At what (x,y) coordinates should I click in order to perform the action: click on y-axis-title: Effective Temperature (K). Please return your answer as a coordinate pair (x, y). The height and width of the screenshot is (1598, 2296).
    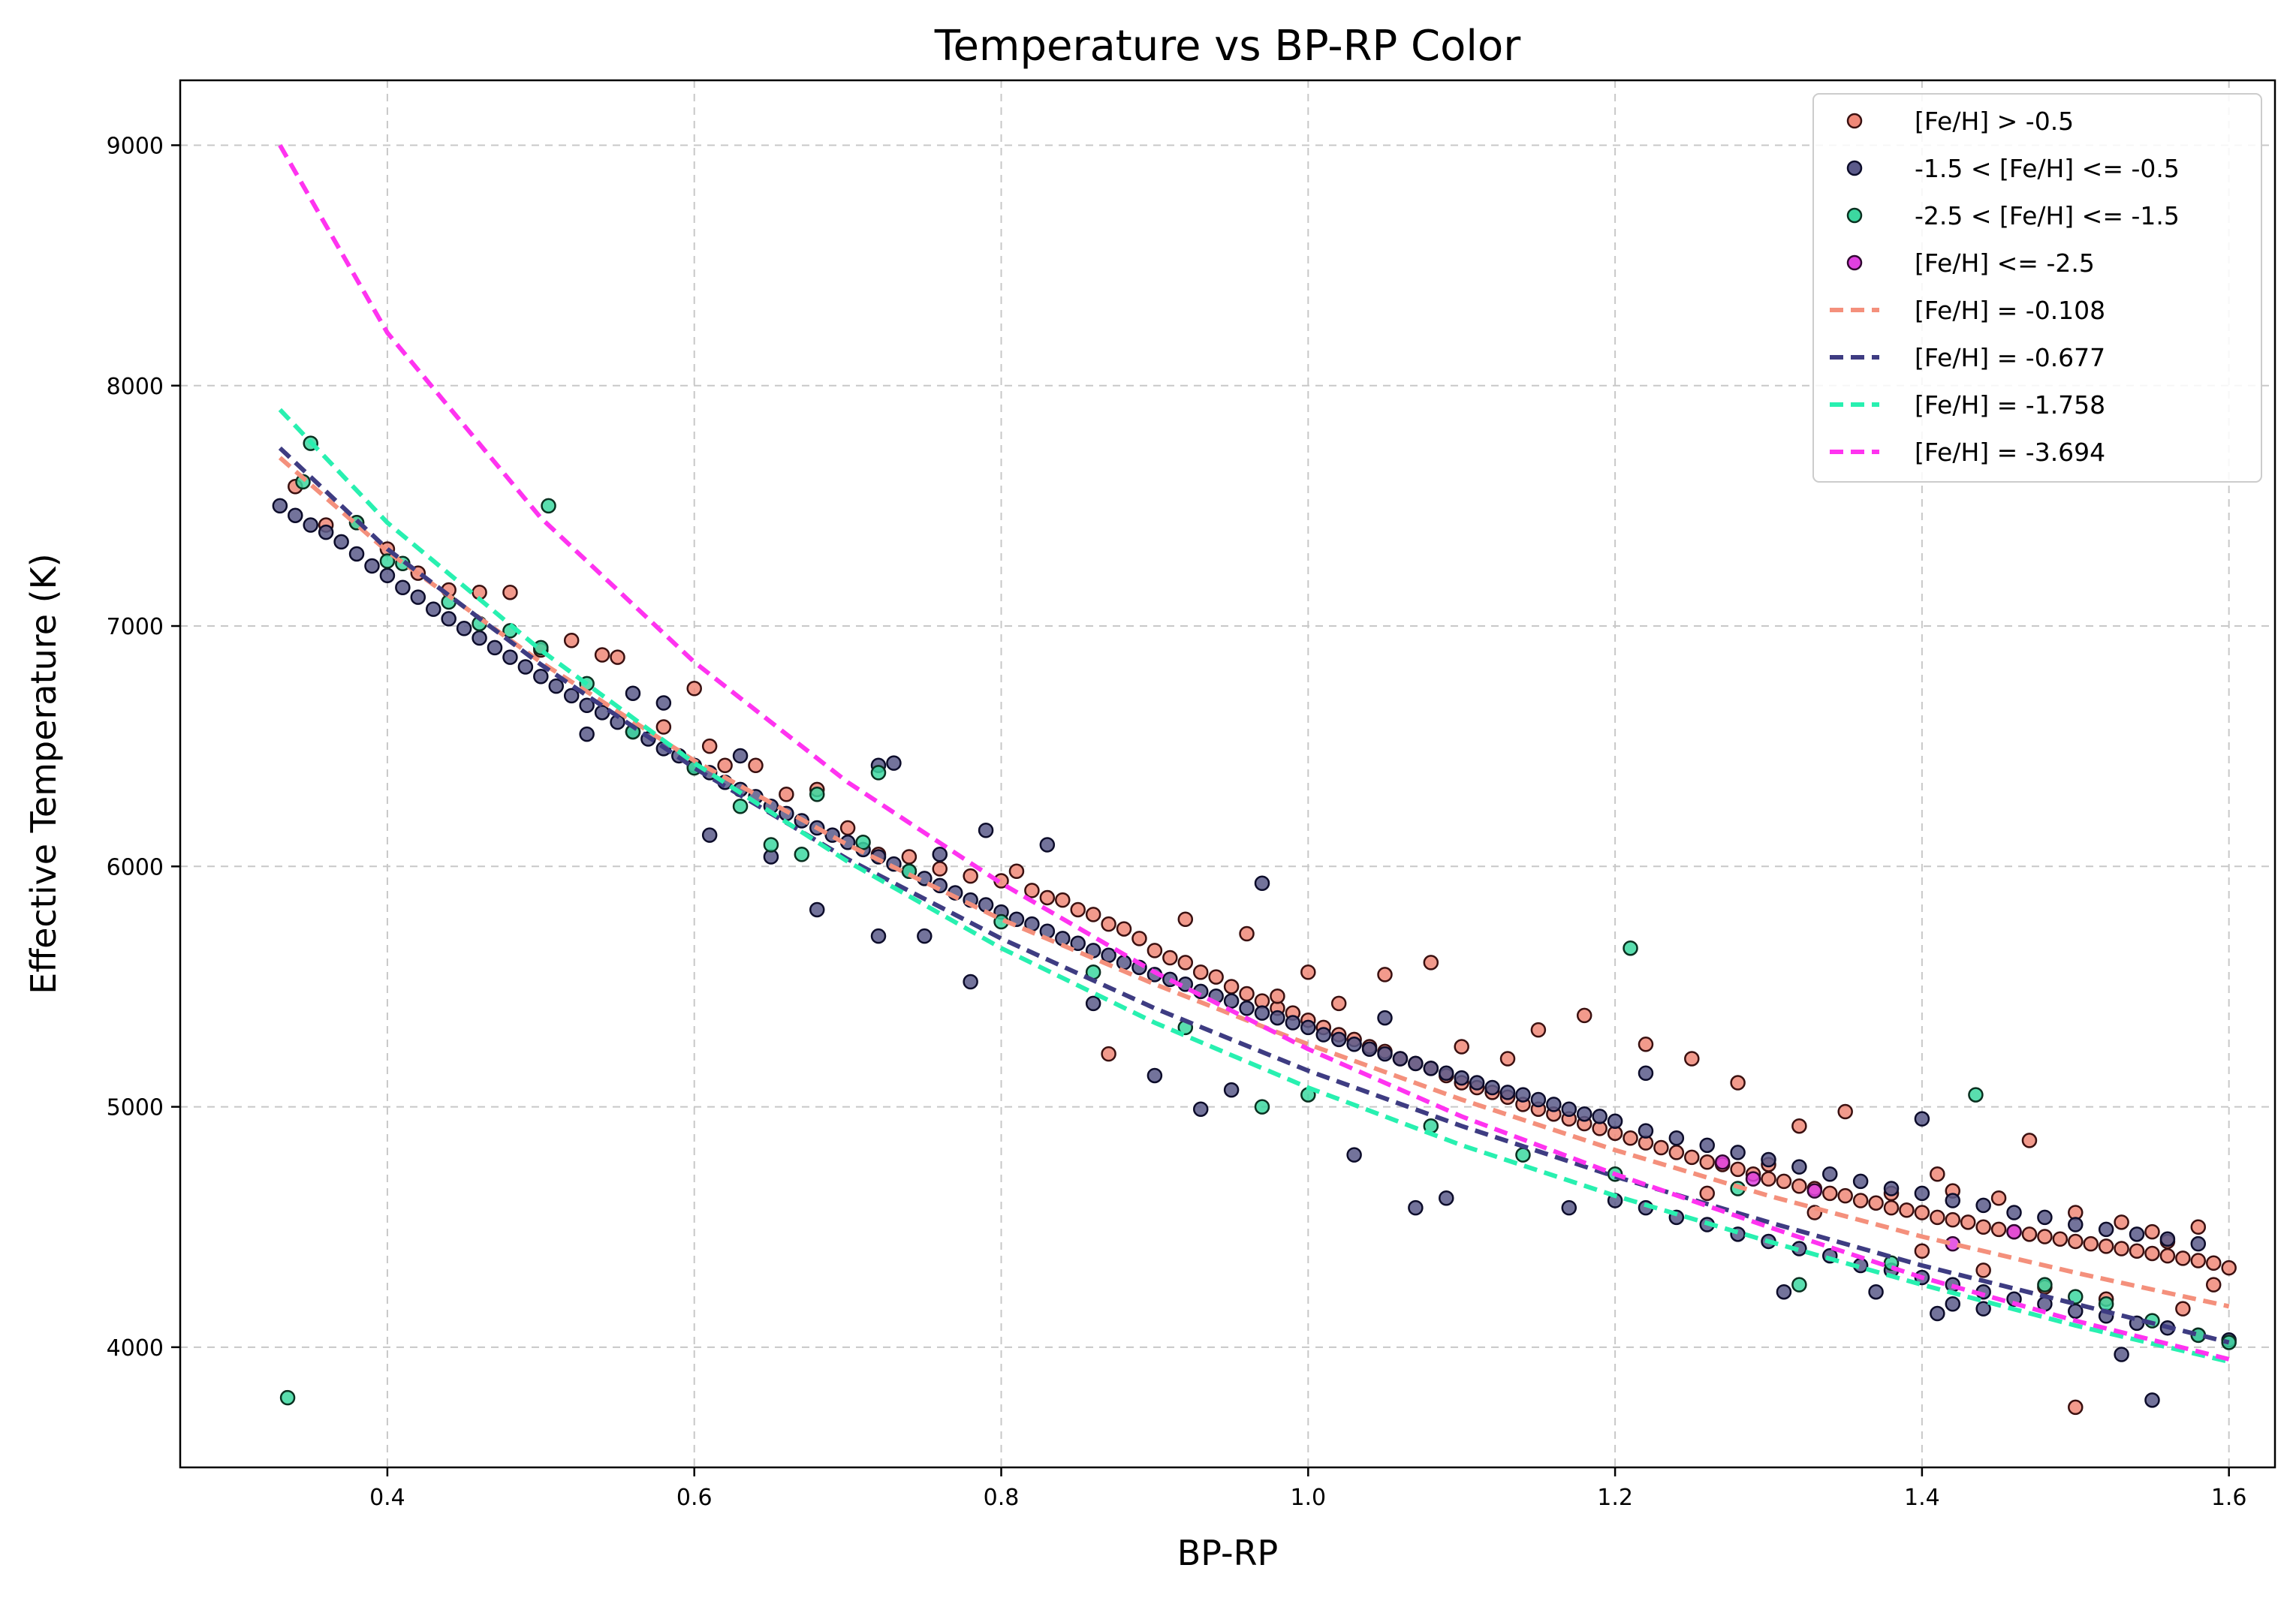
    Looking at the image, I should click on (43, 773).